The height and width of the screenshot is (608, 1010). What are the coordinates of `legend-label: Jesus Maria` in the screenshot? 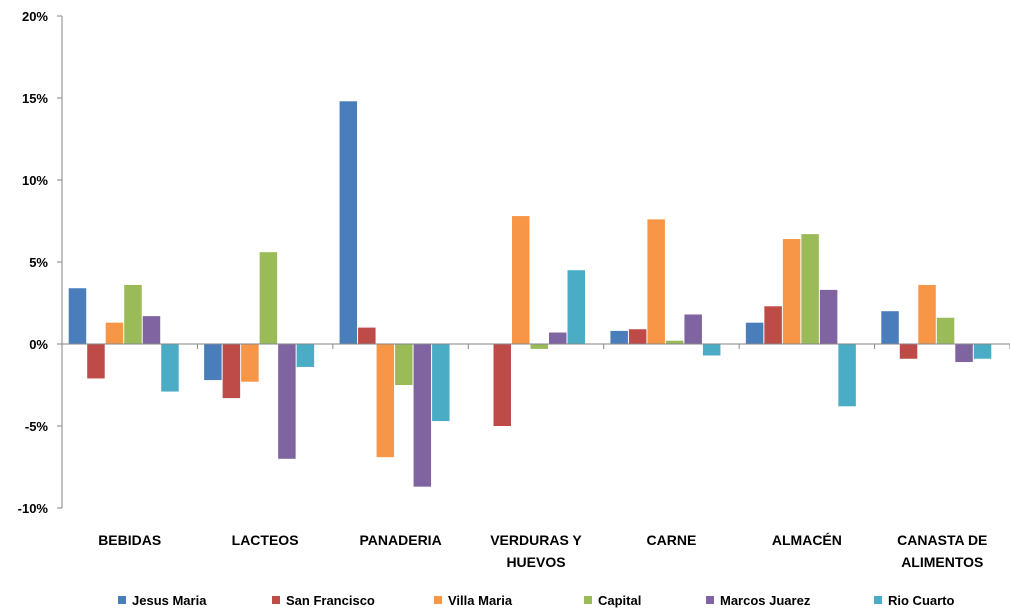 It's located at (169, 600).